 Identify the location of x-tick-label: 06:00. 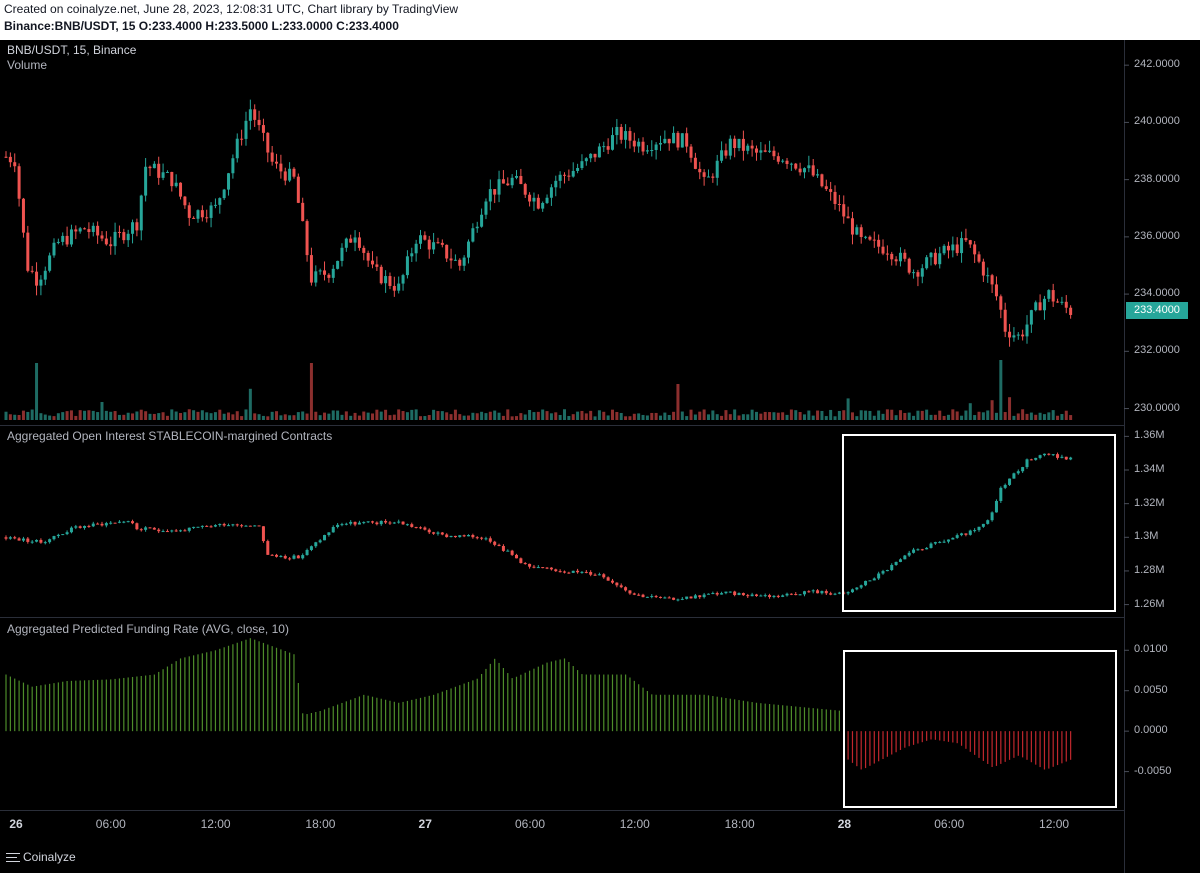
(110, 824).